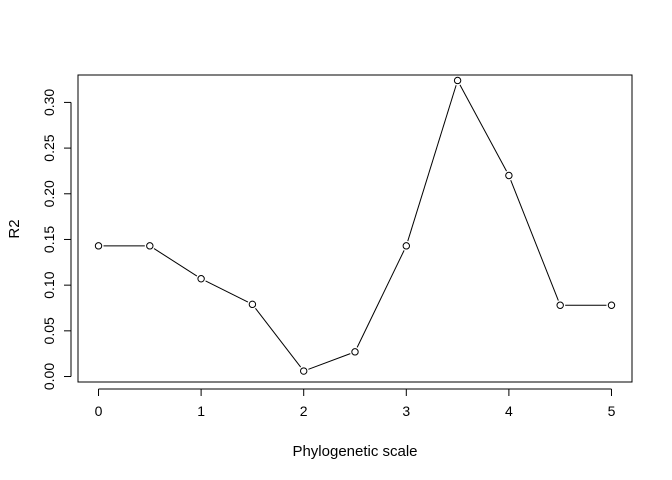 The image size is (672, 480). Describe the element at coordinates (612, 411) in the screenshot. I see `x-tick-label: 5` at that location.